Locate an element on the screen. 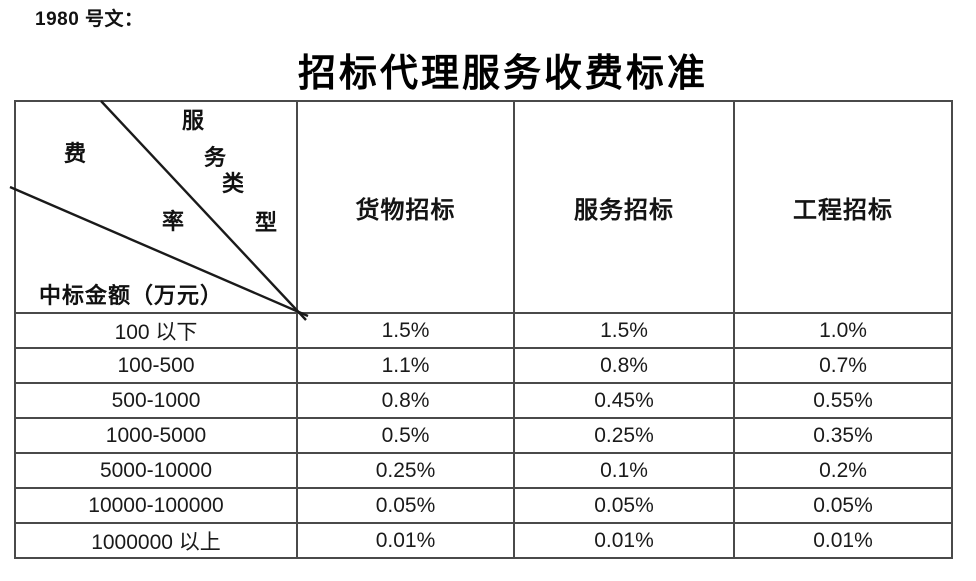 This screenshot has width=976, height=581. fee-value-cell: 0.2% is located at coordinates (843, 470).